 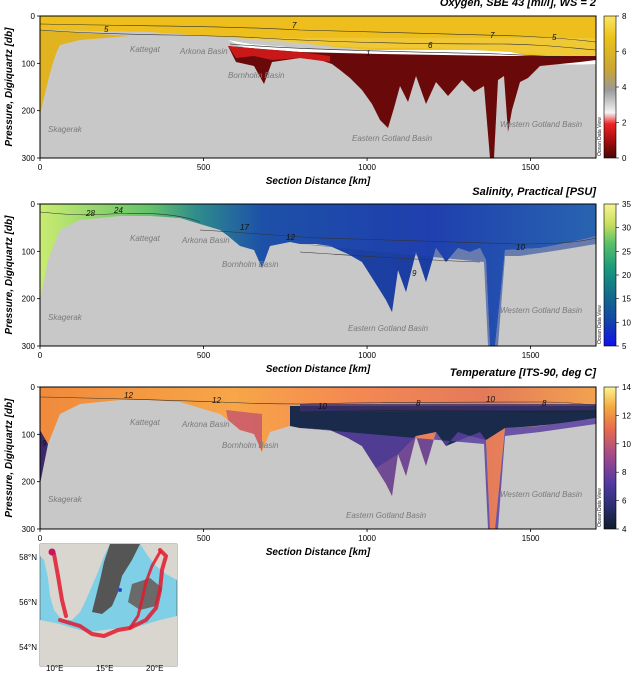 What do you see at coordinates (28, 602) in the screenshot?
I see `map-lat-label: 56°N` at bounding box center [28, 602].